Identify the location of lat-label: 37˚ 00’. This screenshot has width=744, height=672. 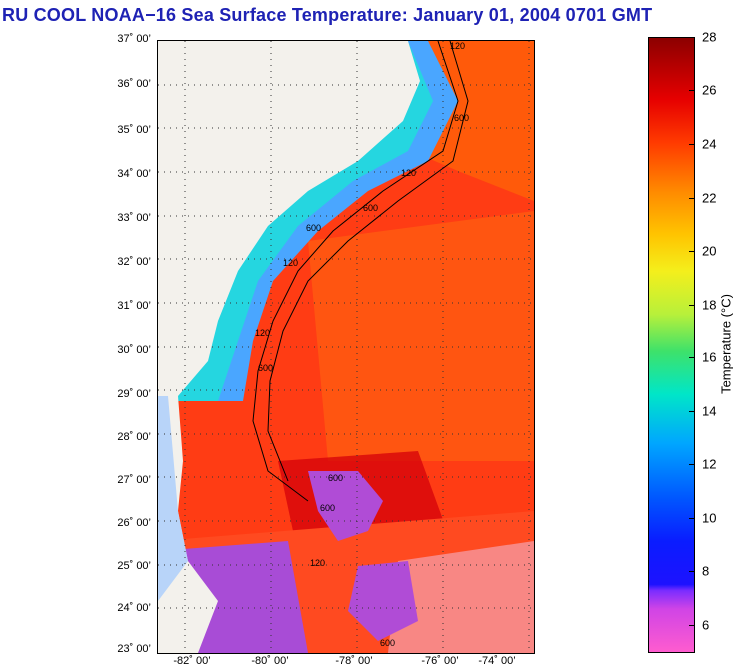
(134, 39).